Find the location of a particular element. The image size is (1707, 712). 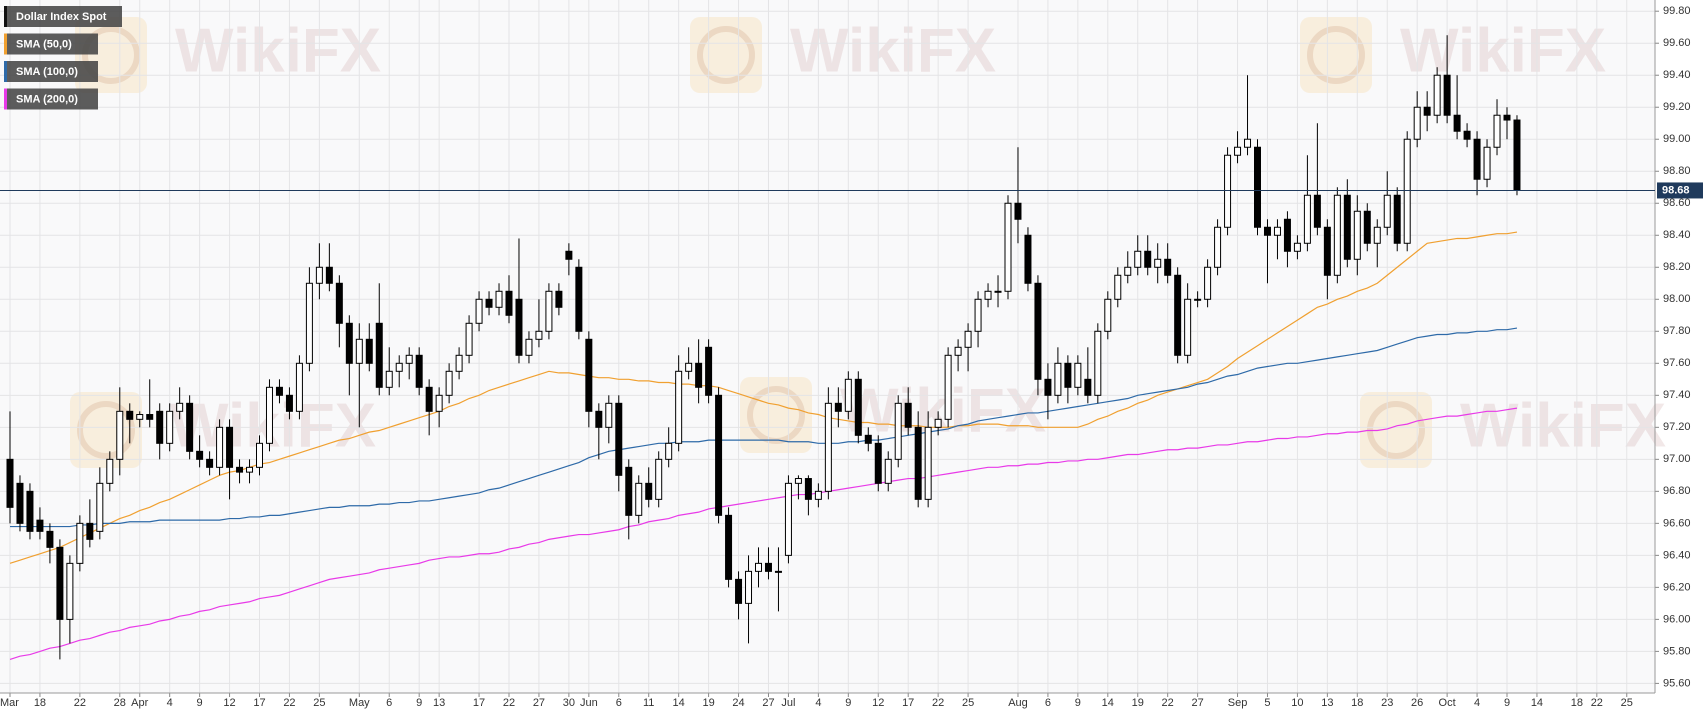

y-tick-label: 96.20 is located at coordinates (1677, 587).